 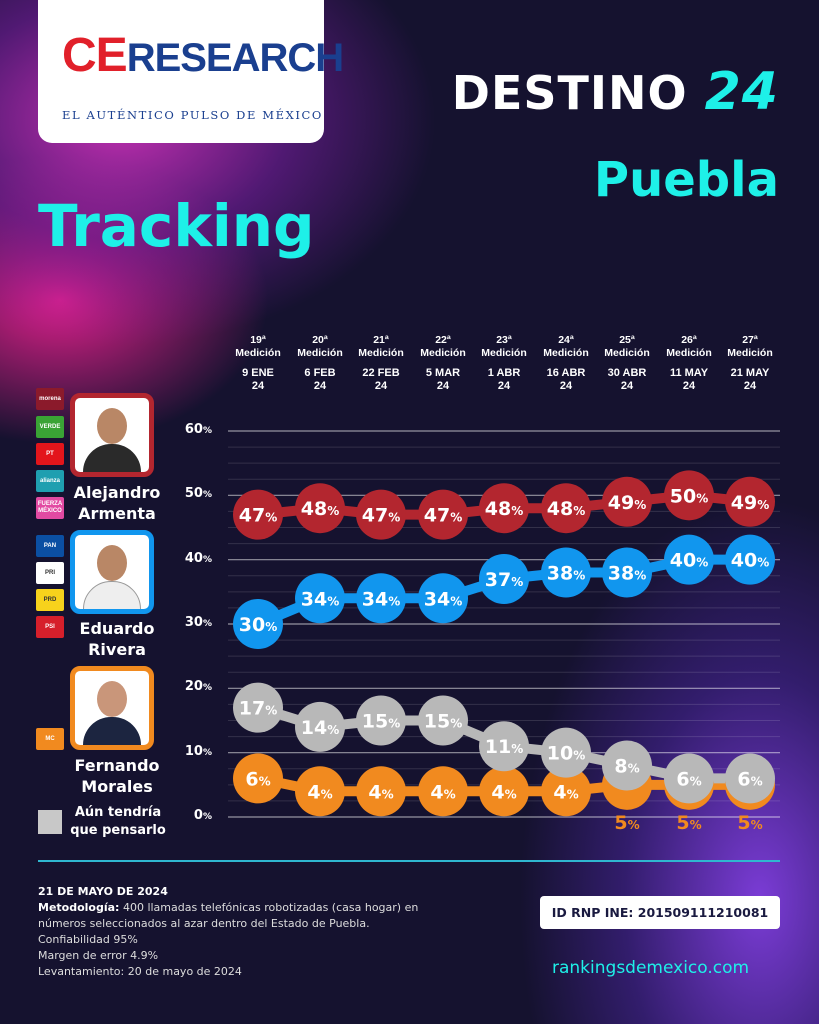 What do you see at coordinates (198, 687) in the screenshot?
I see `y-tick-label: 20%` at bounding box center [198, 687].